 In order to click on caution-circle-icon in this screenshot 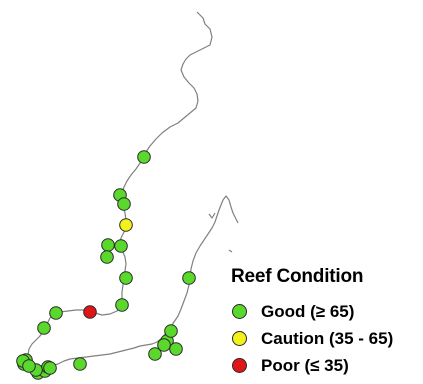, I will do `click(239, 338)`.